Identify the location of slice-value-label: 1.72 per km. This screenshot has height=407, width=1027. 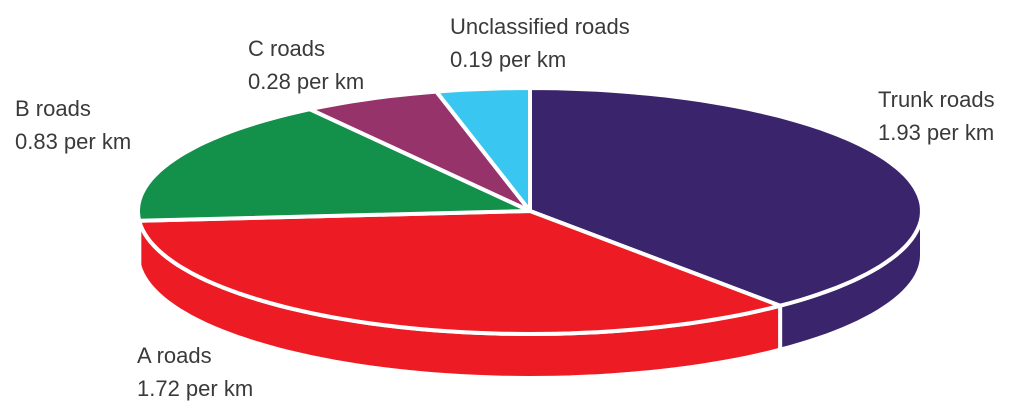
(195, 388).